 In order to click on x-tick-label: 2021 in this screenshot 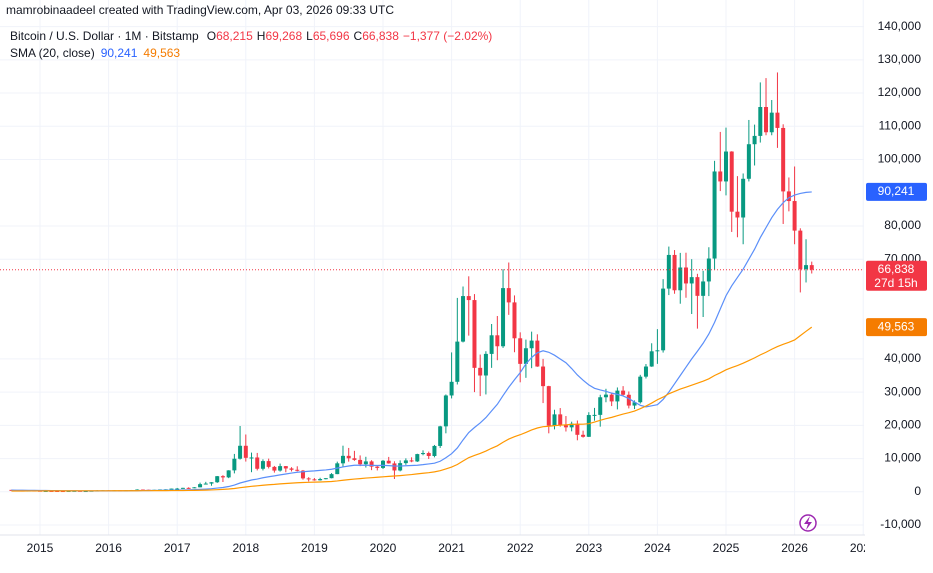, I will do `click(451, 548)`.